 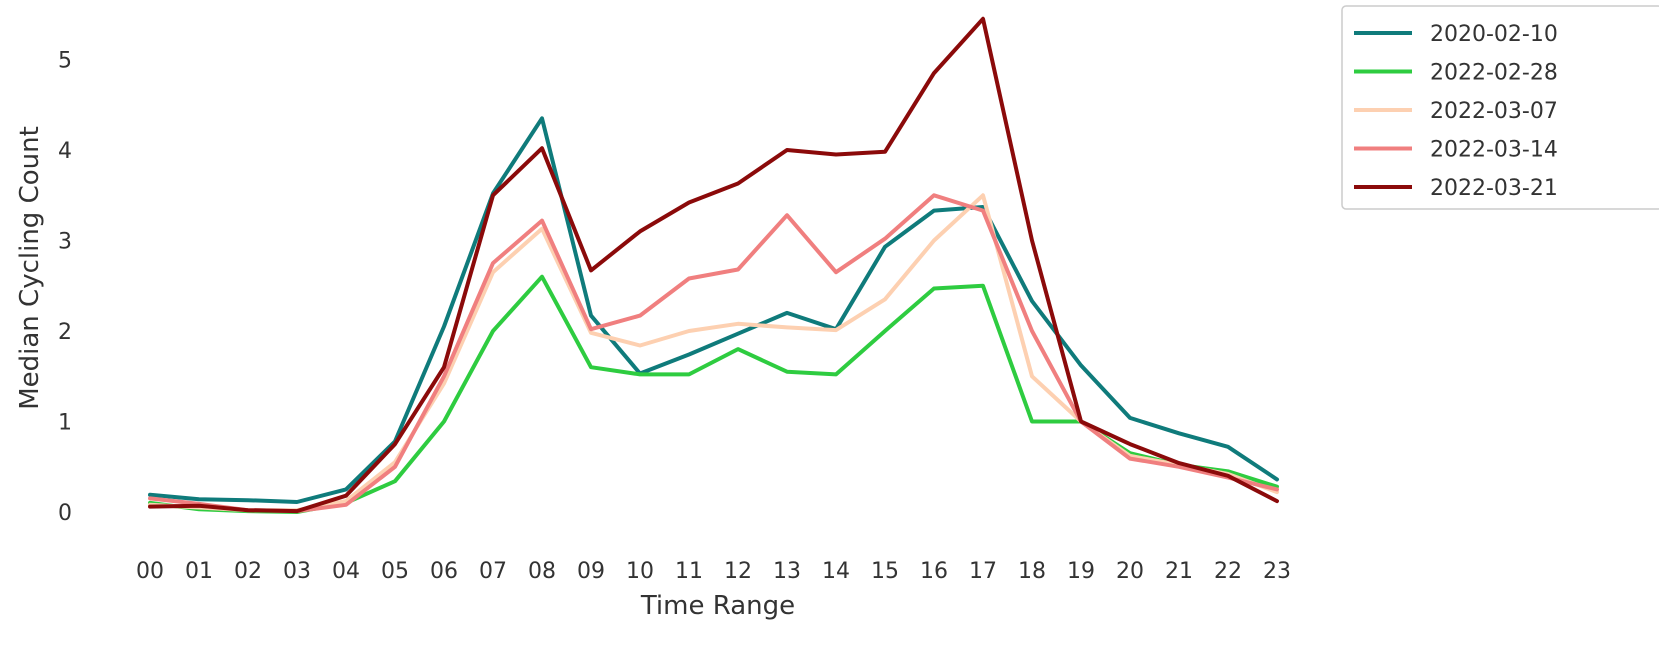 What do you see at coordinates (885, 571) in the screenshot?
I see `x-tick-label: 15` at bounding box center [885, 571].